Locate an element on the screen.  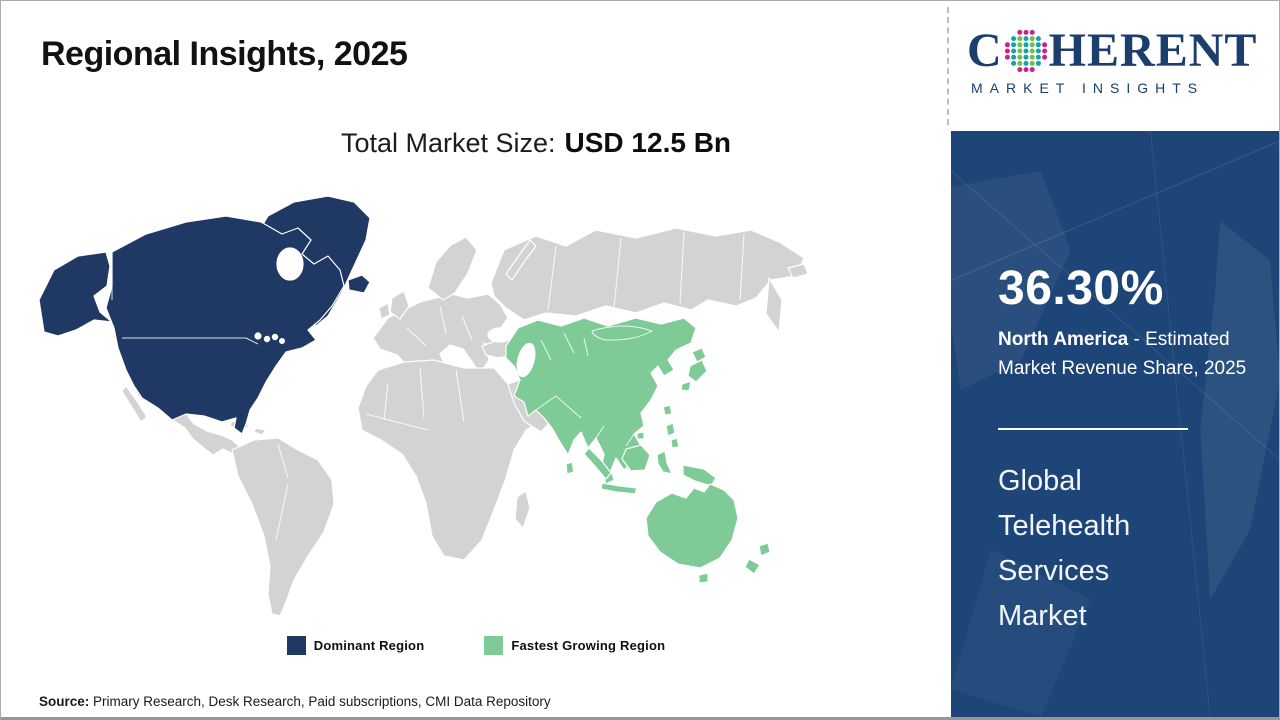
region-sumatra is located at coordinates (597, 463).